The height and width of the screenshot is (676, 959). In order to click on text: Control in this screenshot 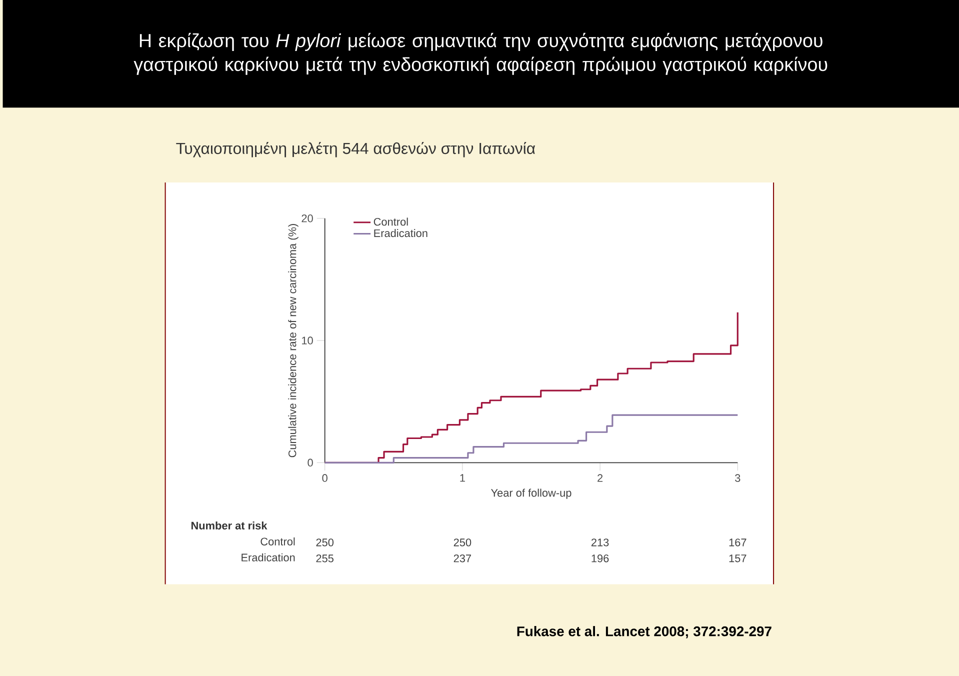, I will do `click(277, 541)`.